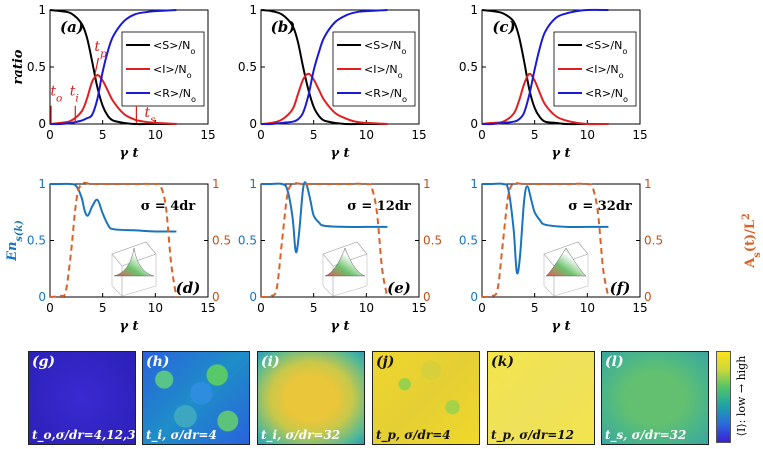 The height and width of the screenshot is (449, 763). What do you see at coordinates (620, 288) in the screenshot?
I see `panel-label: (f)` at bounding box center [620, 288].